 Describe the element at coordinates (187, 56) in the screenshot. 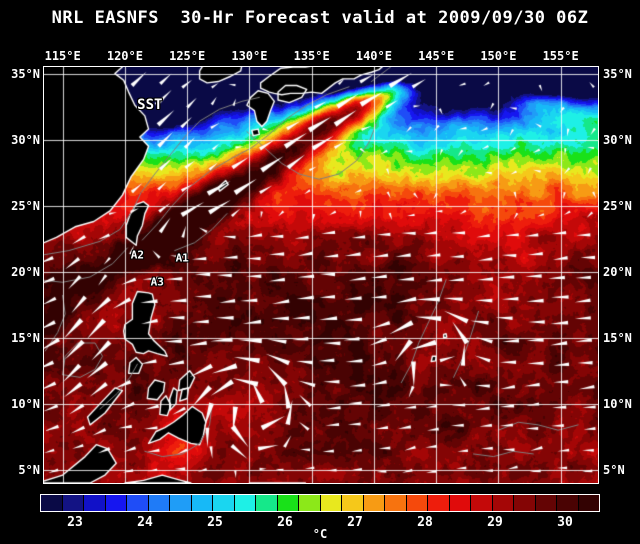

I see `lon-tick-125: 125°E` at that location.